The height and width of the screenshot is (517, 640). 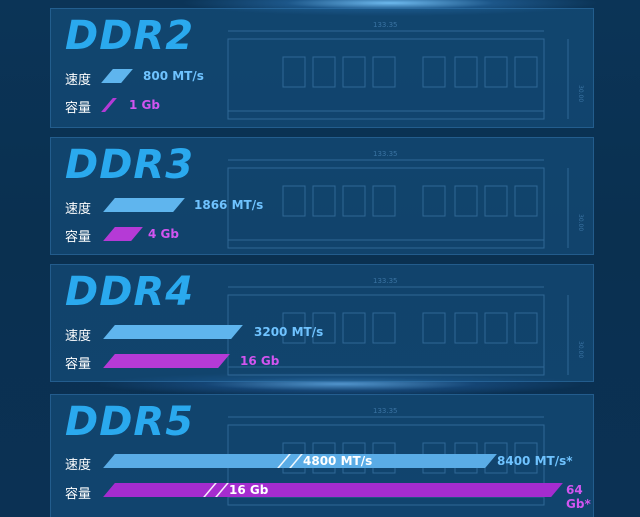 What do you see at coordinates (173, 76) in the screenshot?
I see `speed-value: 800 MT/s` at bounding box center [173, 76].